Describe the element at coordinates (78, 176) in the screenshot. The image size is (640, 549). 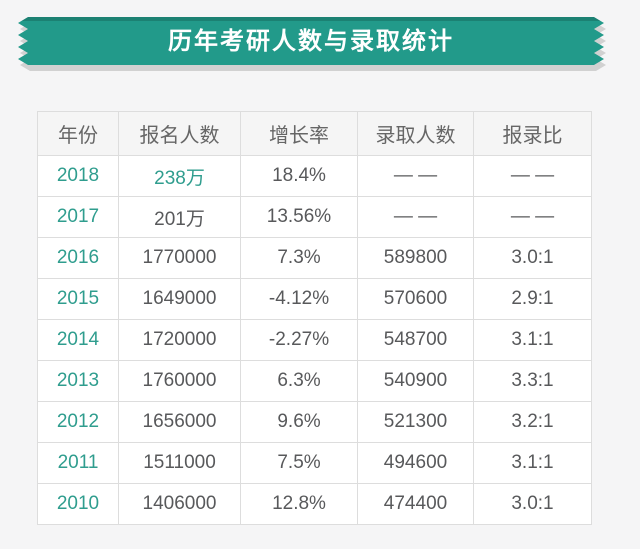
I see `year-cell: 2018` at that location.